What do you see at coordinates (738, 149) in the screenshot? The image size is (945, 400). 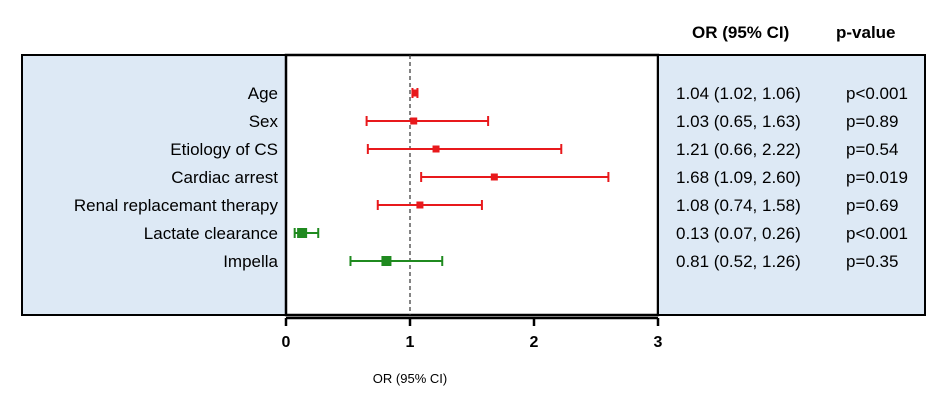 I see `or-ci-value: 1.21 (0.66, 2.22)` at bounding box center [738, 149].